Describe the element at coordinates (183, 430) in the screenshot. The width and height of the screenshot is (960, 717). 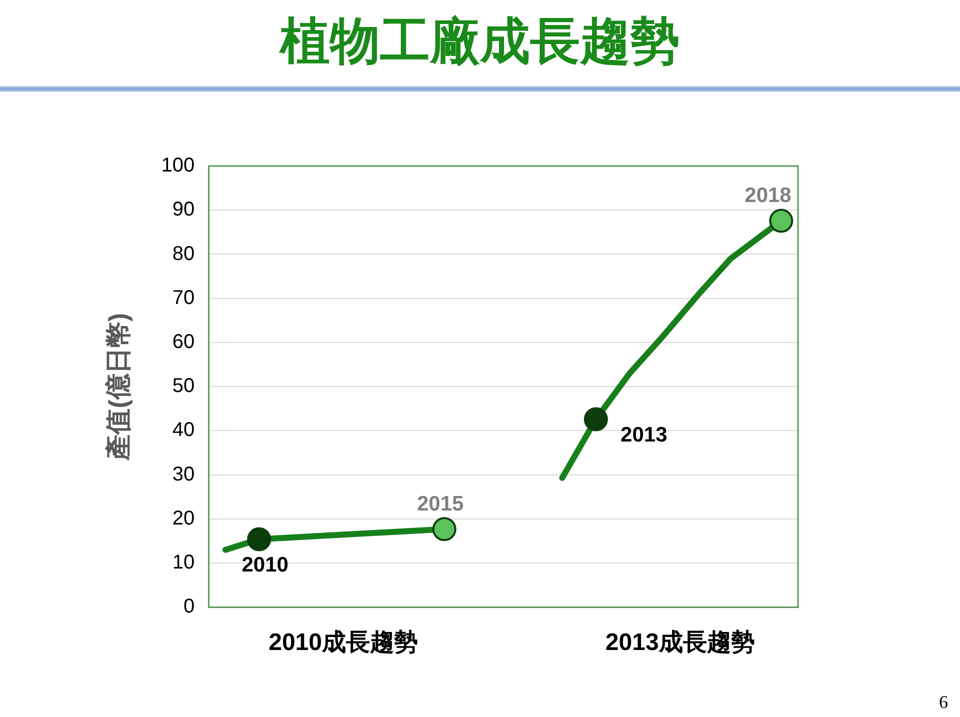
I see `y-tick-label: 40` at that location.